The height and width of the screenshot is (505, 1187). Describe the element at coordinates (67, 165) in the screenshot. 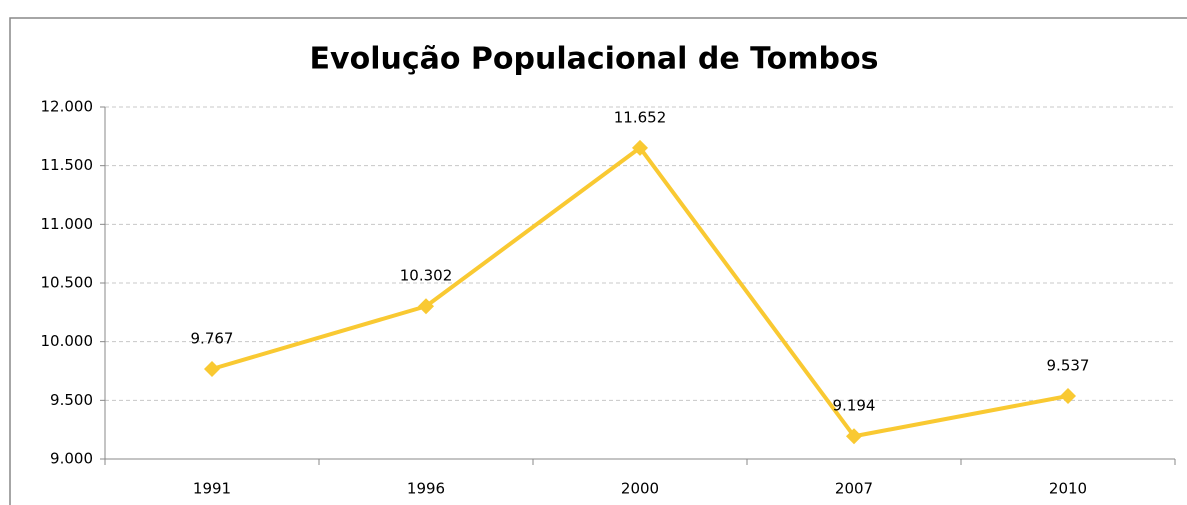

I see `y-tick-label: 11.500` at that location.